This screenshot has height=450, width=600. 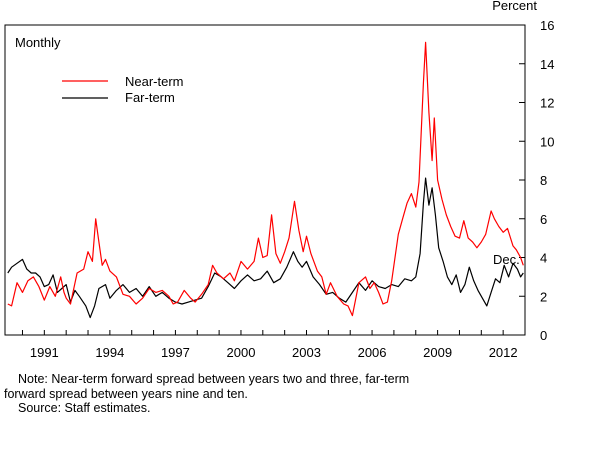 What do you see at coordinates (372, 352) in the screenshot?
I see `x-tick-label: 2006` at bounding box center [372, 352].